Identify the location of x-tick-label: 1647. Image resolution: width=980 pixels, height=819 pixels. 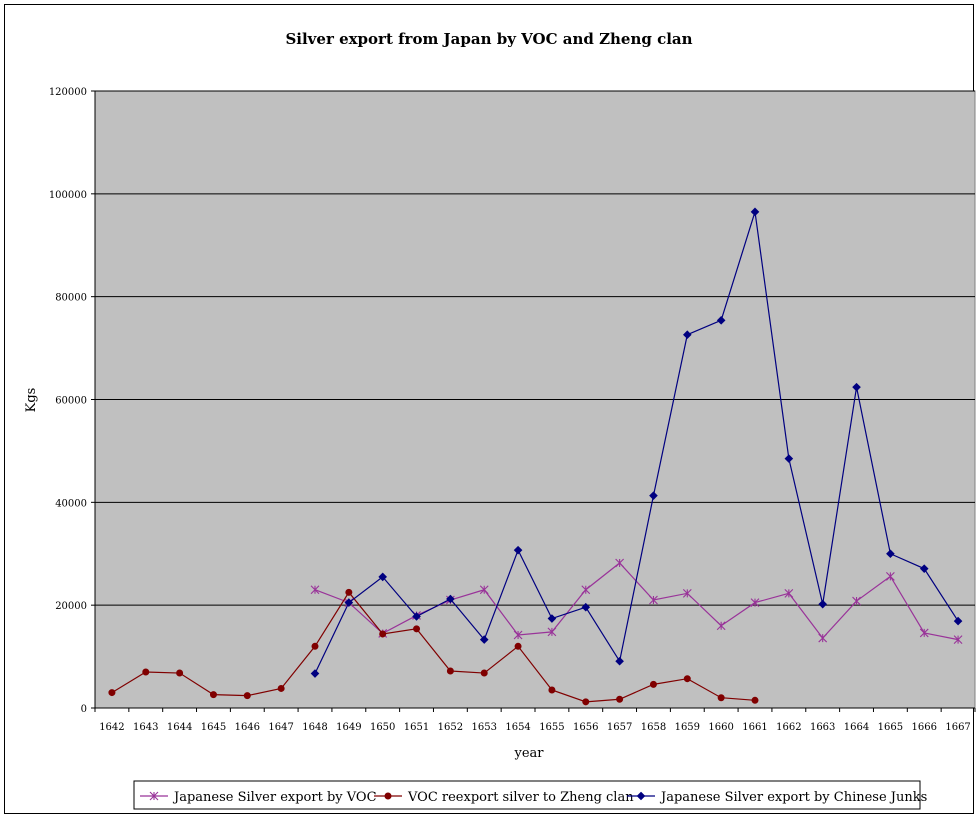
(280, 727).